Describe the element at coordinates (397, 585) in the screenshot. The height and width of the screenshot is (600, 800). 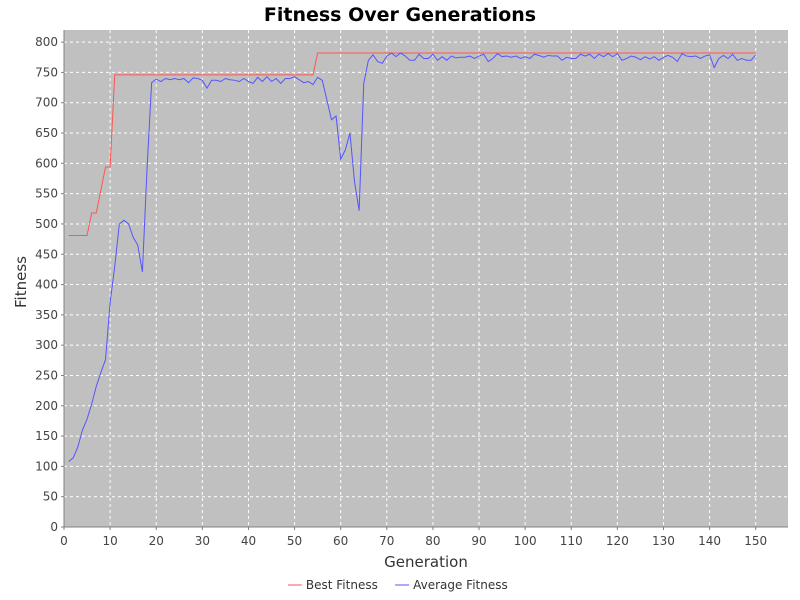
I see `legend: Best Fitness Average Fitness` at that location.